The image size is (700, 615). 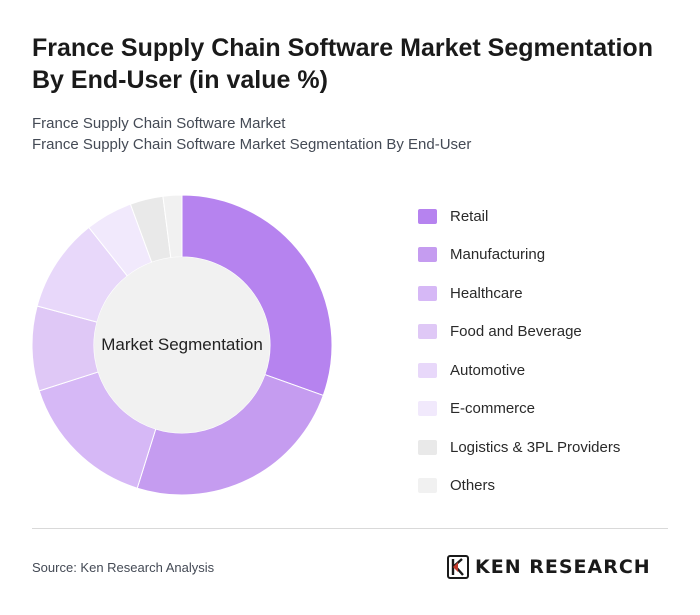 I want to click on ken-research-logo-icon, so click(x=458, y=567).